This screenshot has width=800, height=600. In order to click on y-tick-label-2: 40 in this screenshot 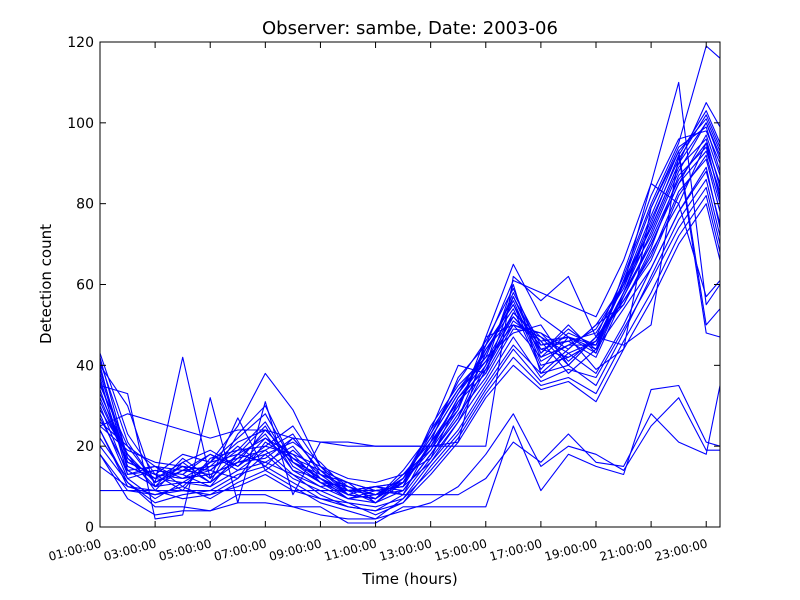, I will do `click(85, 366)`.